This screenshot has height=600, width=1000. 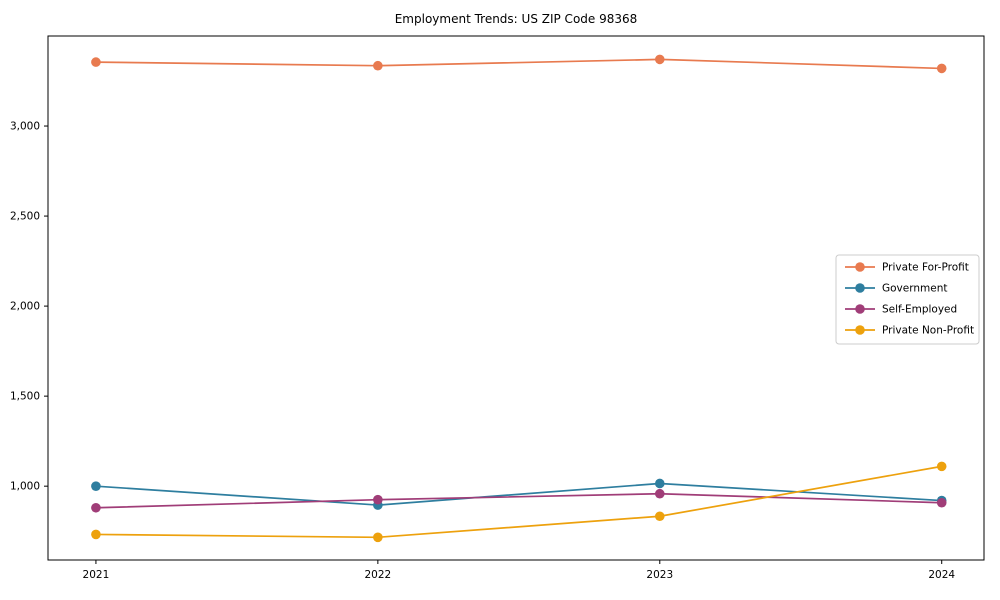 I want to click on x-tick-label: 2024, so click(x=941, y=575).